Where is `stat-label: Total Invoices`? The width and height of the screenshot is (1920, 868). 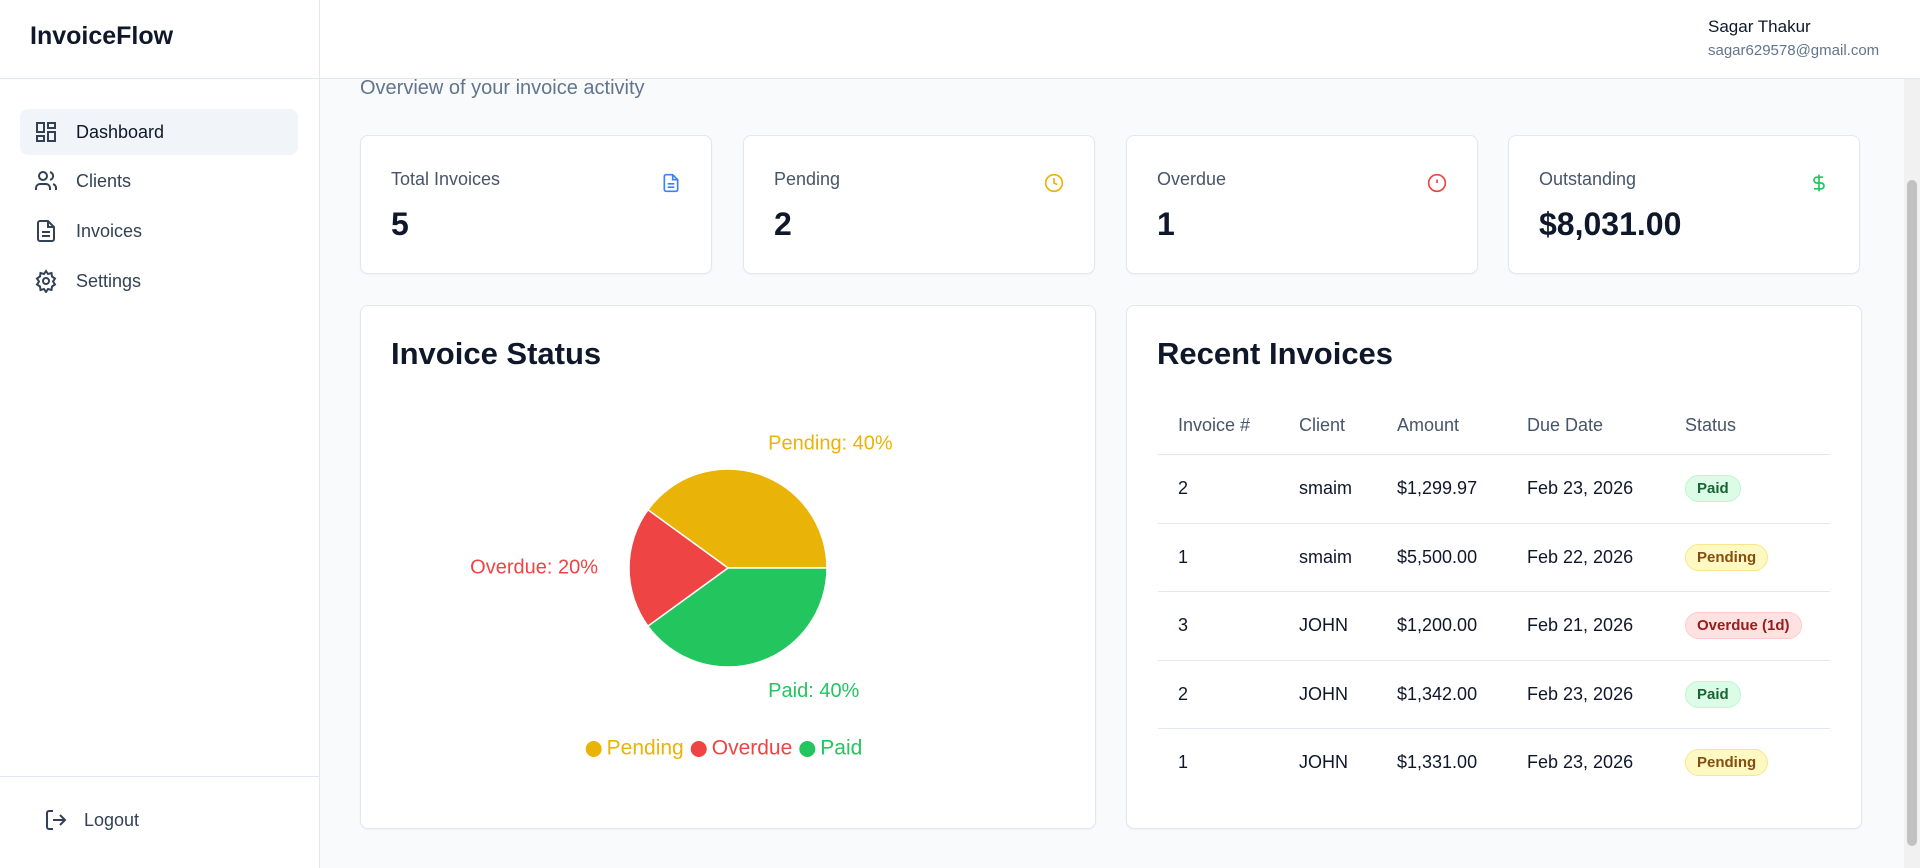 stat-label: Total Invoices is located at coordinates (446, 179).